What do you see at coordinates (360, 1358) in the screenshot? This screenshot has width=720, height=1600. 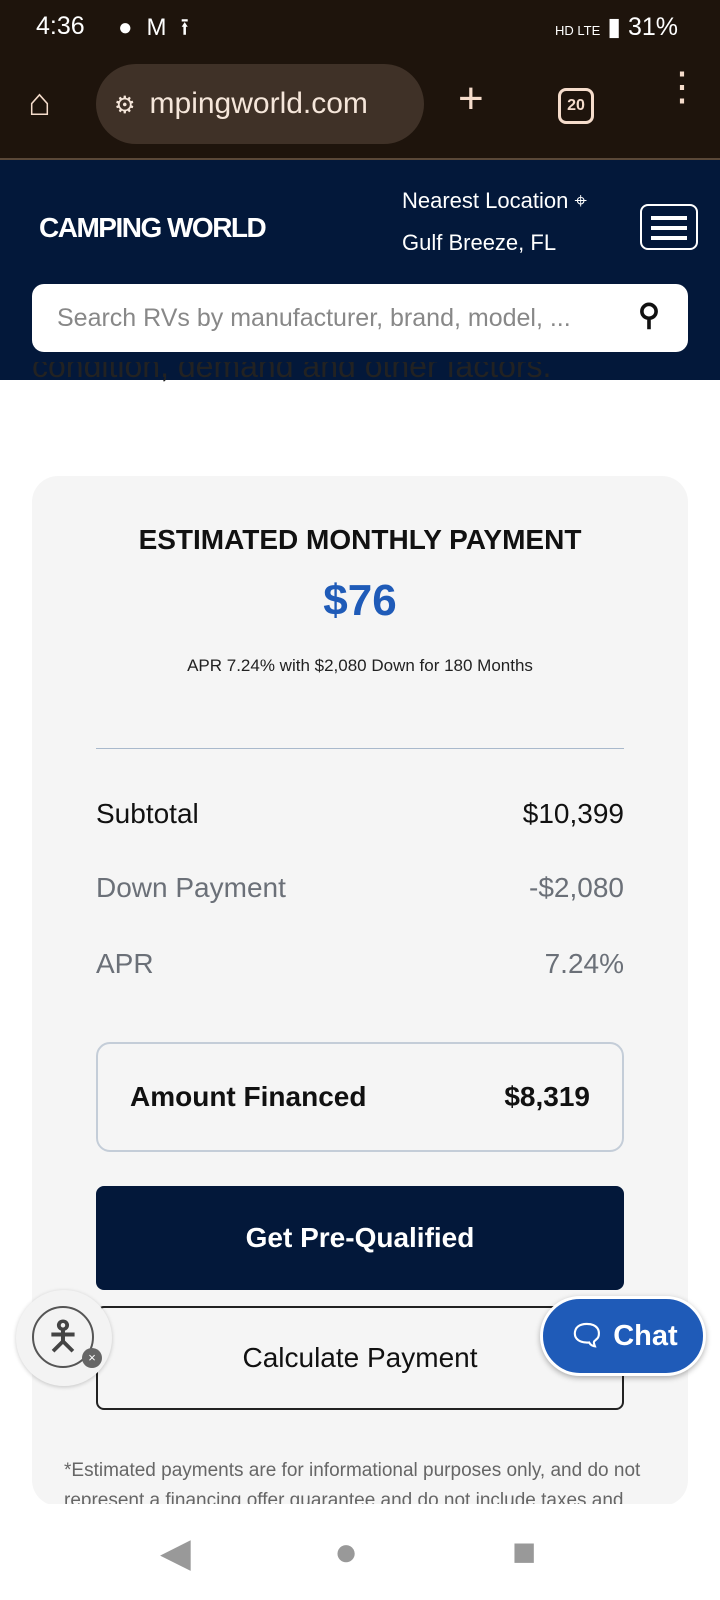 I see `calculate-payment-button: Calculate Payment` at bounding box center [360, 1358].